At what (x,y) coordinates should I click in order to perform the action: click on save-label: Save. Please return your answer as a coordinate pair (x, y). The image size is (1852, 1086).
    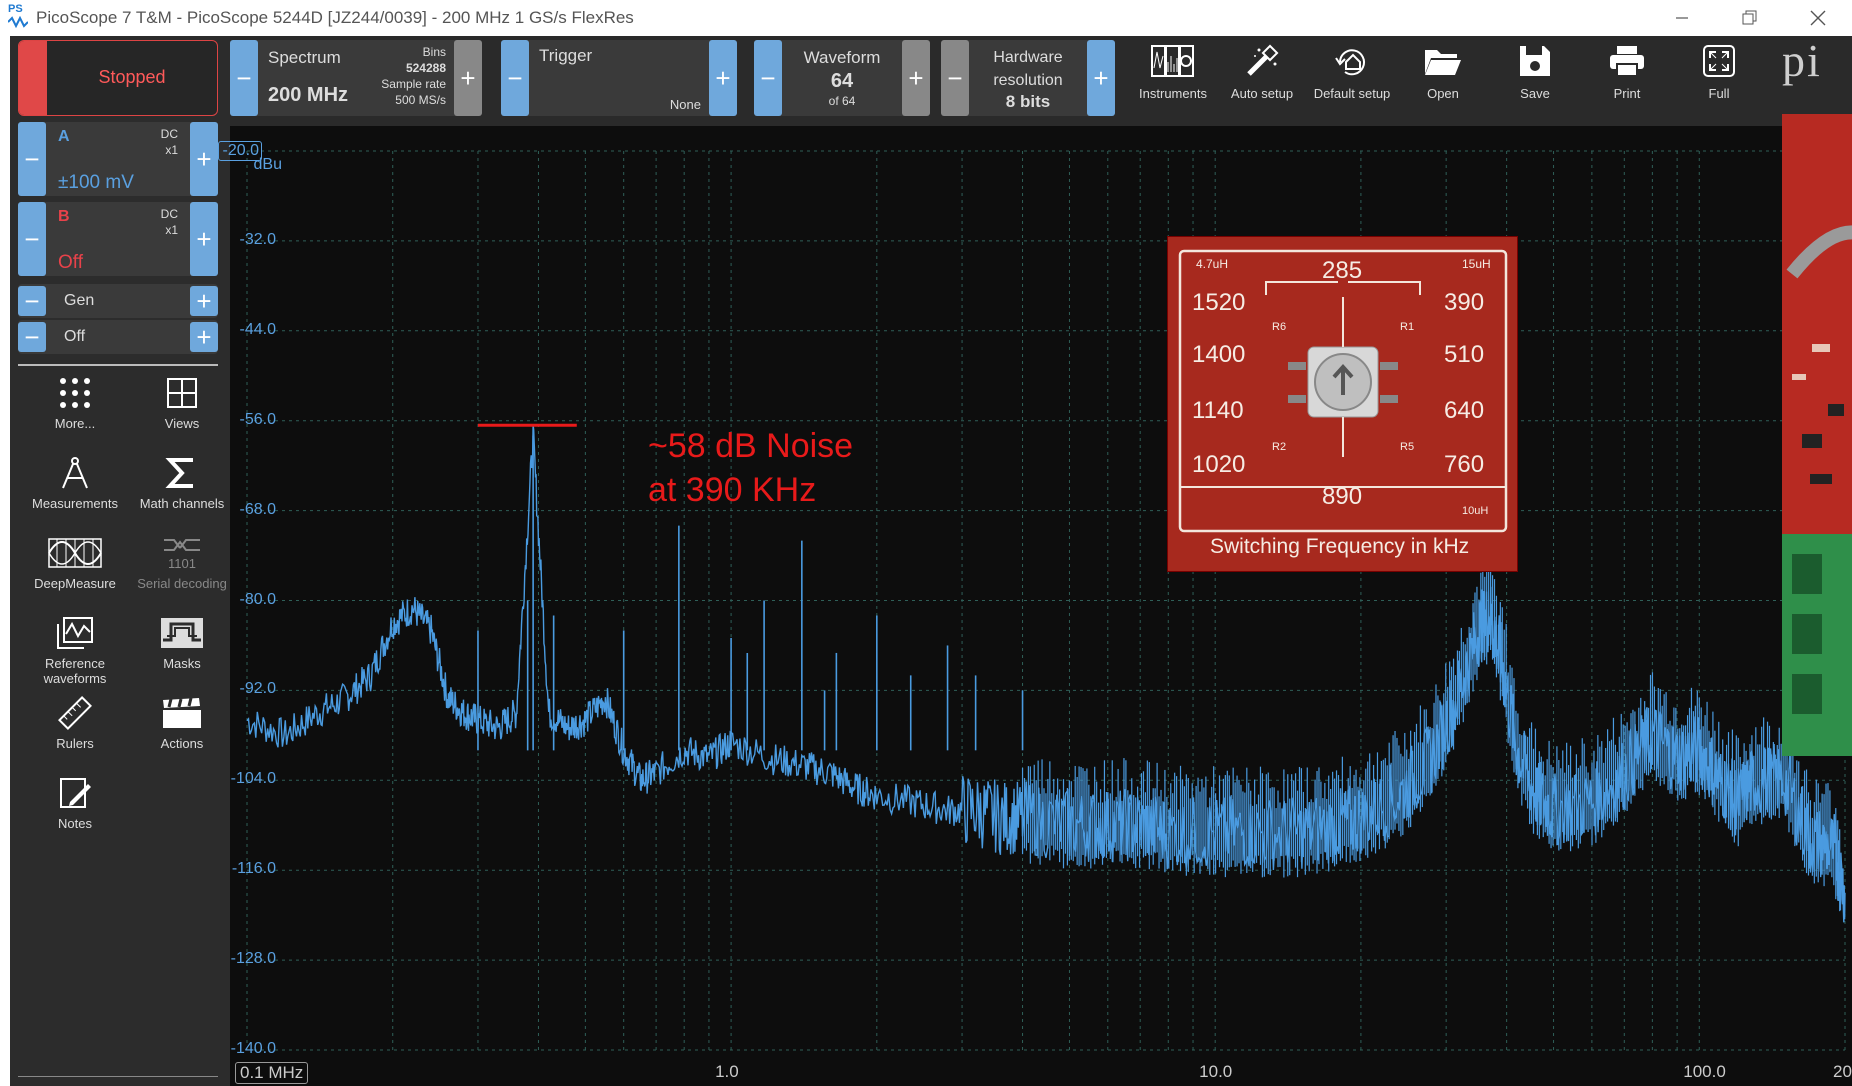
    Looking at the image, I should click on (1535, 93).